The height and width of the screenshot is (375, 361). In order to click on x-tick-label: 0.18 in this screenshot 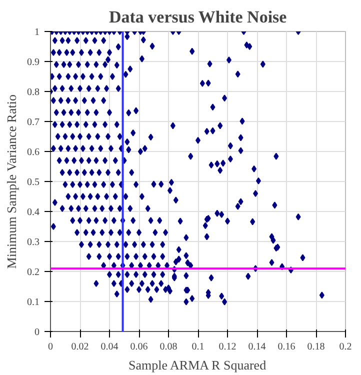, I will do `click(316, 347)`.